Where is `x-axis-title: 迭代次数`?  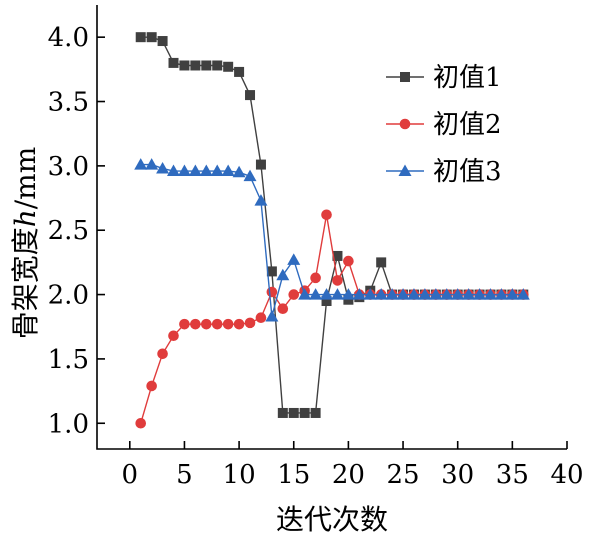
x-axis-title: 迭代次数 is located at coordinates (332, 519).